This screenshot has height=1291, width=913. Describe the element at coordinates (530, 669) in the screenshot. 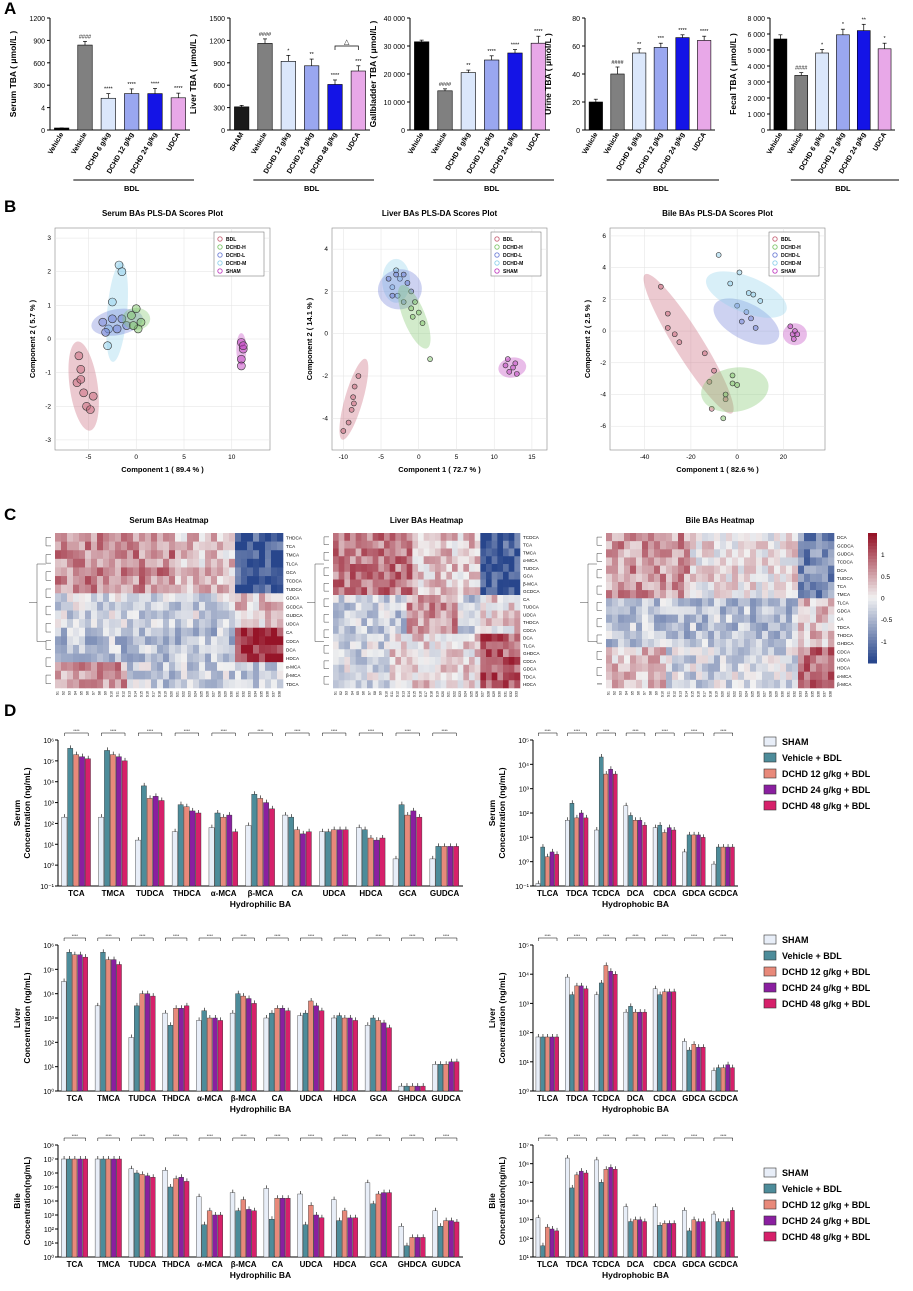

I see `row-label: GDCA` at that location.